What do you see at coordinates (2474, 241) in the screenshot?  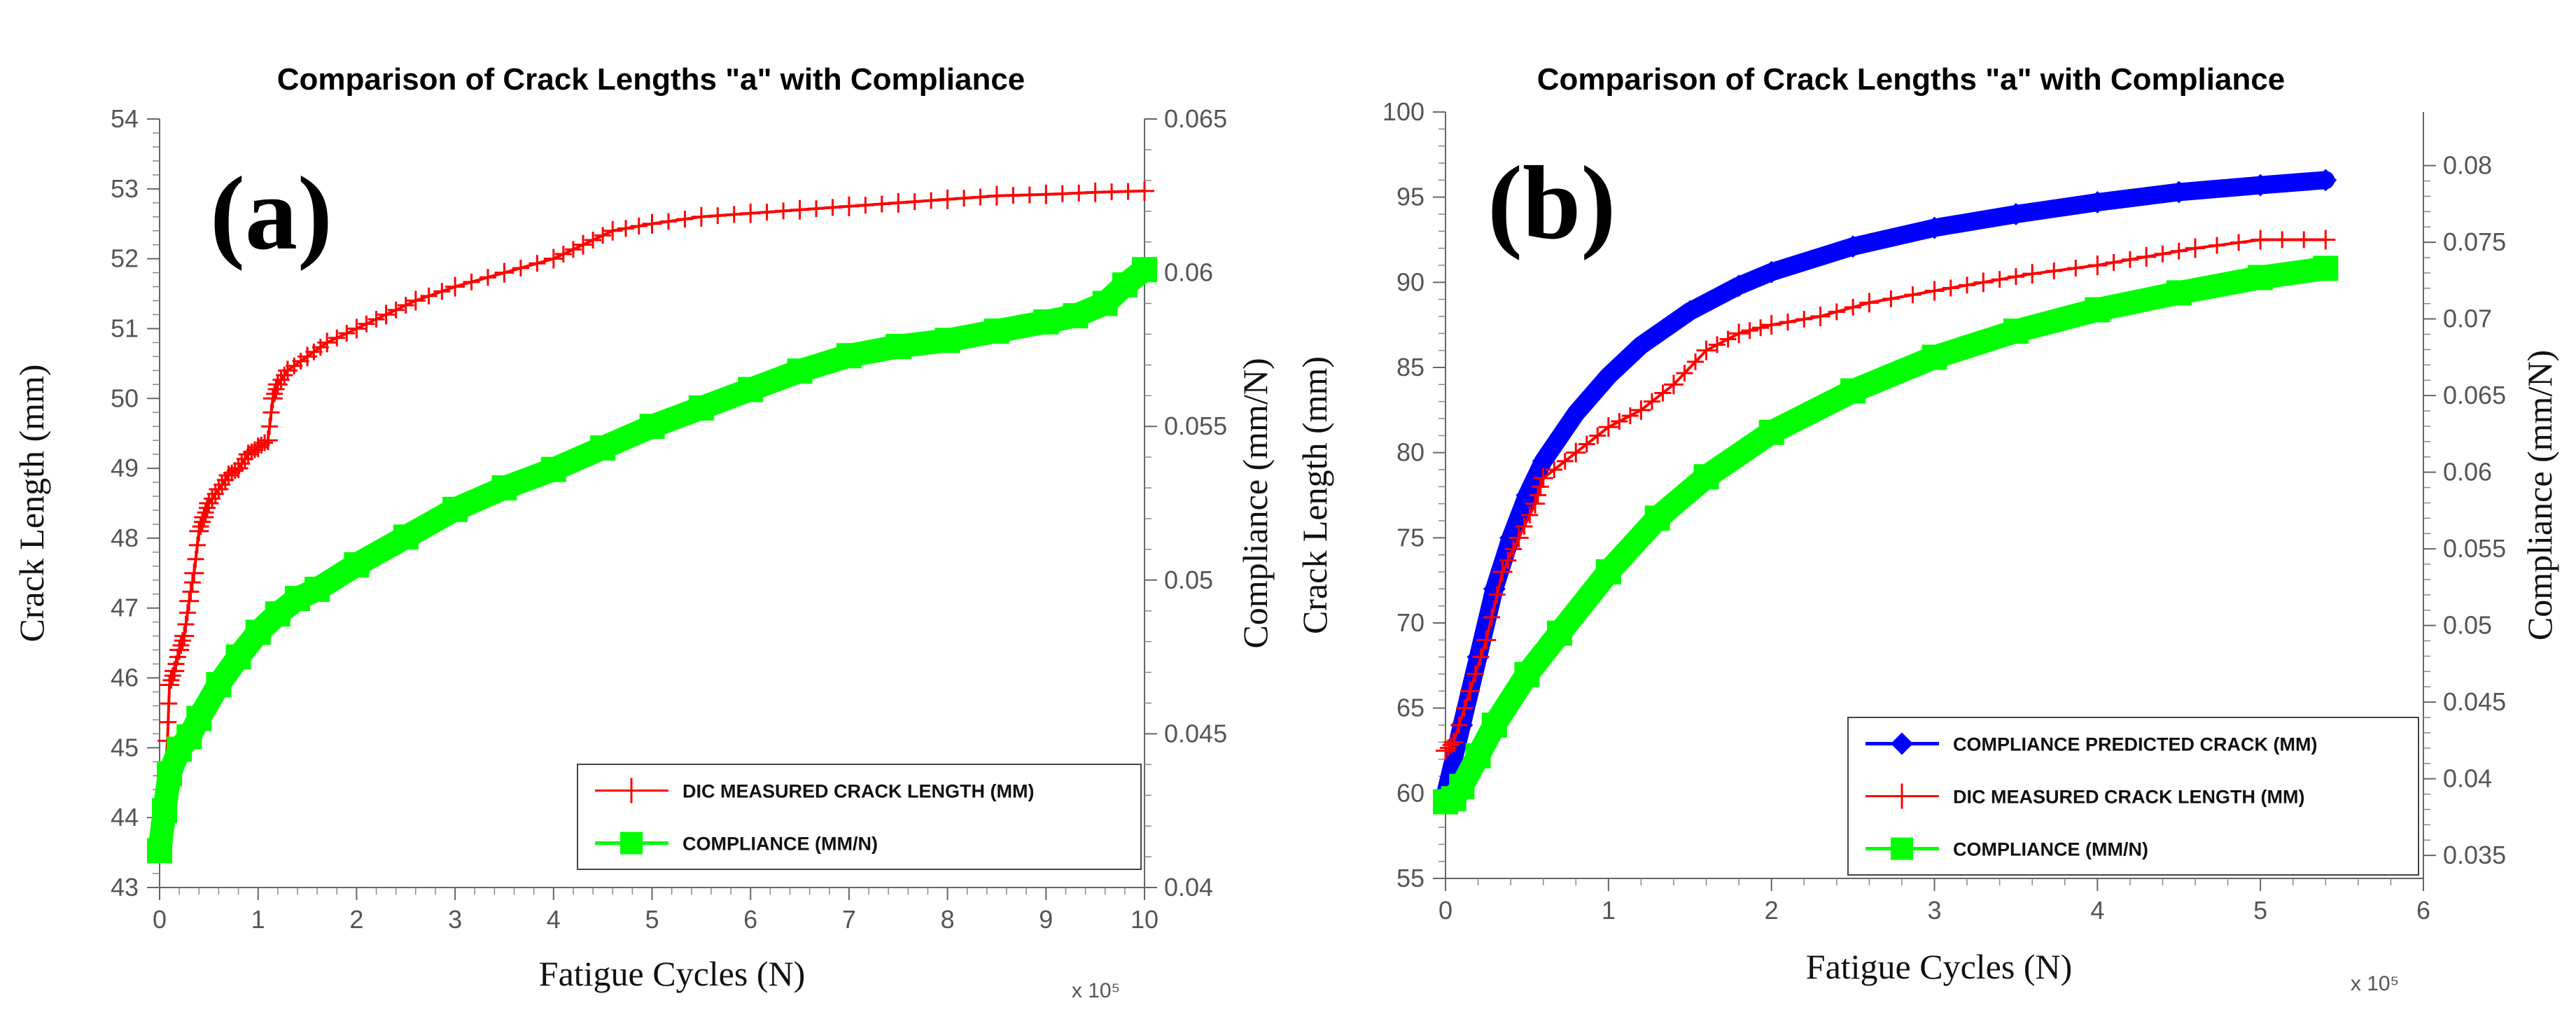 I see `y2-tick-label: 0.075` at bounding box center [2474, 241].